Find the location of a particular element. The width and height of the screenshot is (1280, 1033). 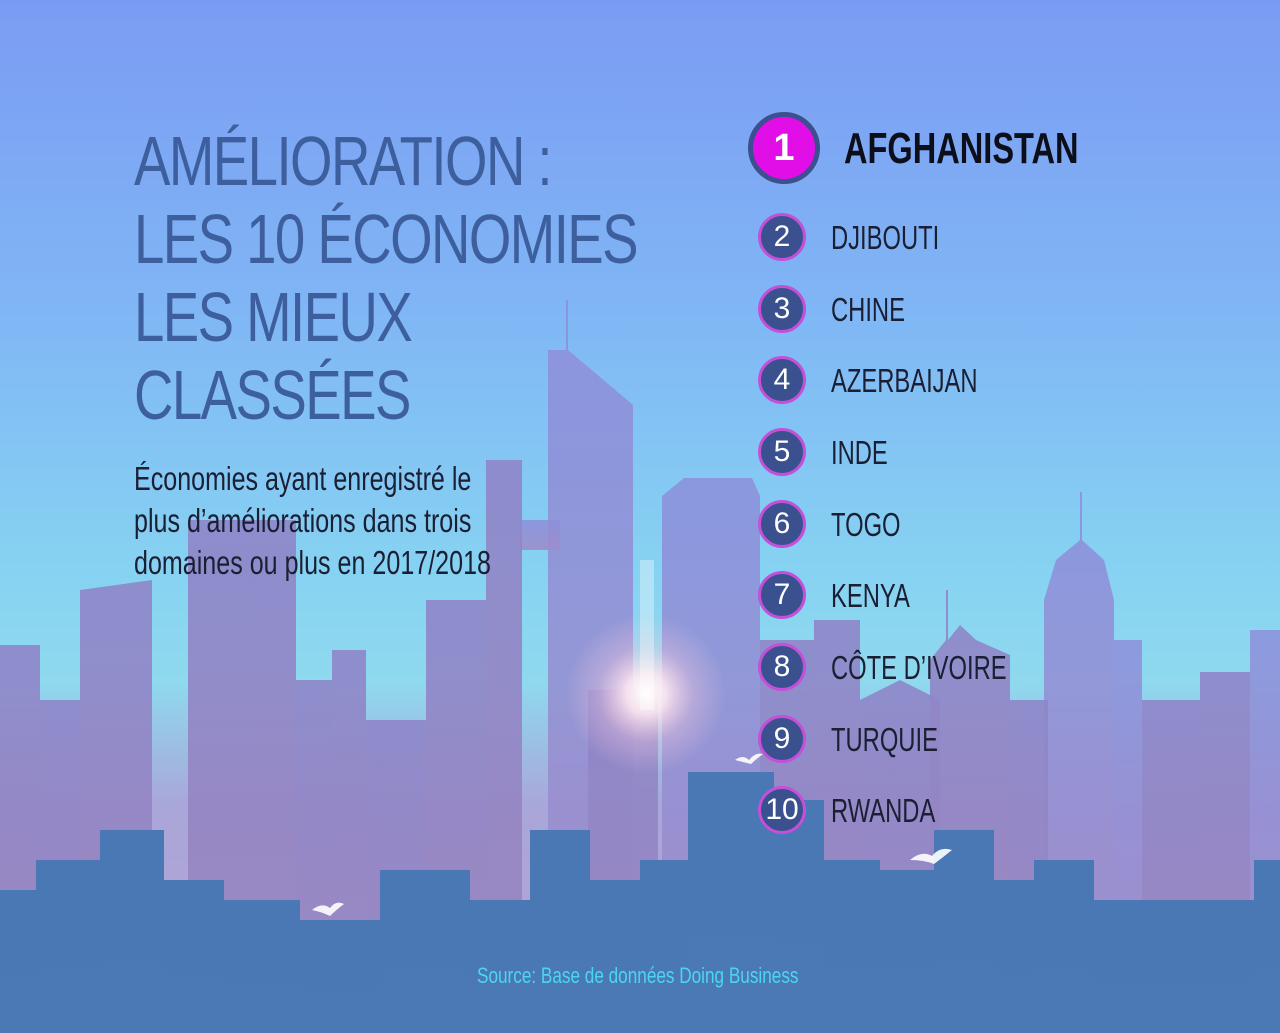

rank-badge: 5 is located at coordinates (782, 452).